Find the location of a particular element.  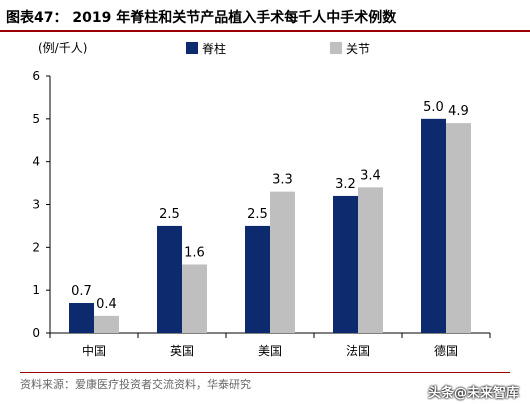

y-tick-label: 6 is located at coordinates (36, 76).